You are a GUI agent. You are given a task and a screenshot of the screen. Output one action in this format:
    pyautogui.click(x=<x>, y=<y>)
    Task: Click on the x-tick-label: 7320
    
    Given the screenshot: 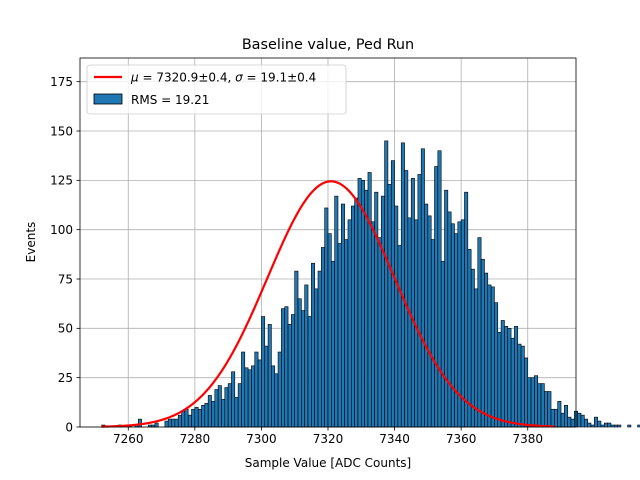 What is the action you would take?
    pyautogui.click(x=328, y=439)
    